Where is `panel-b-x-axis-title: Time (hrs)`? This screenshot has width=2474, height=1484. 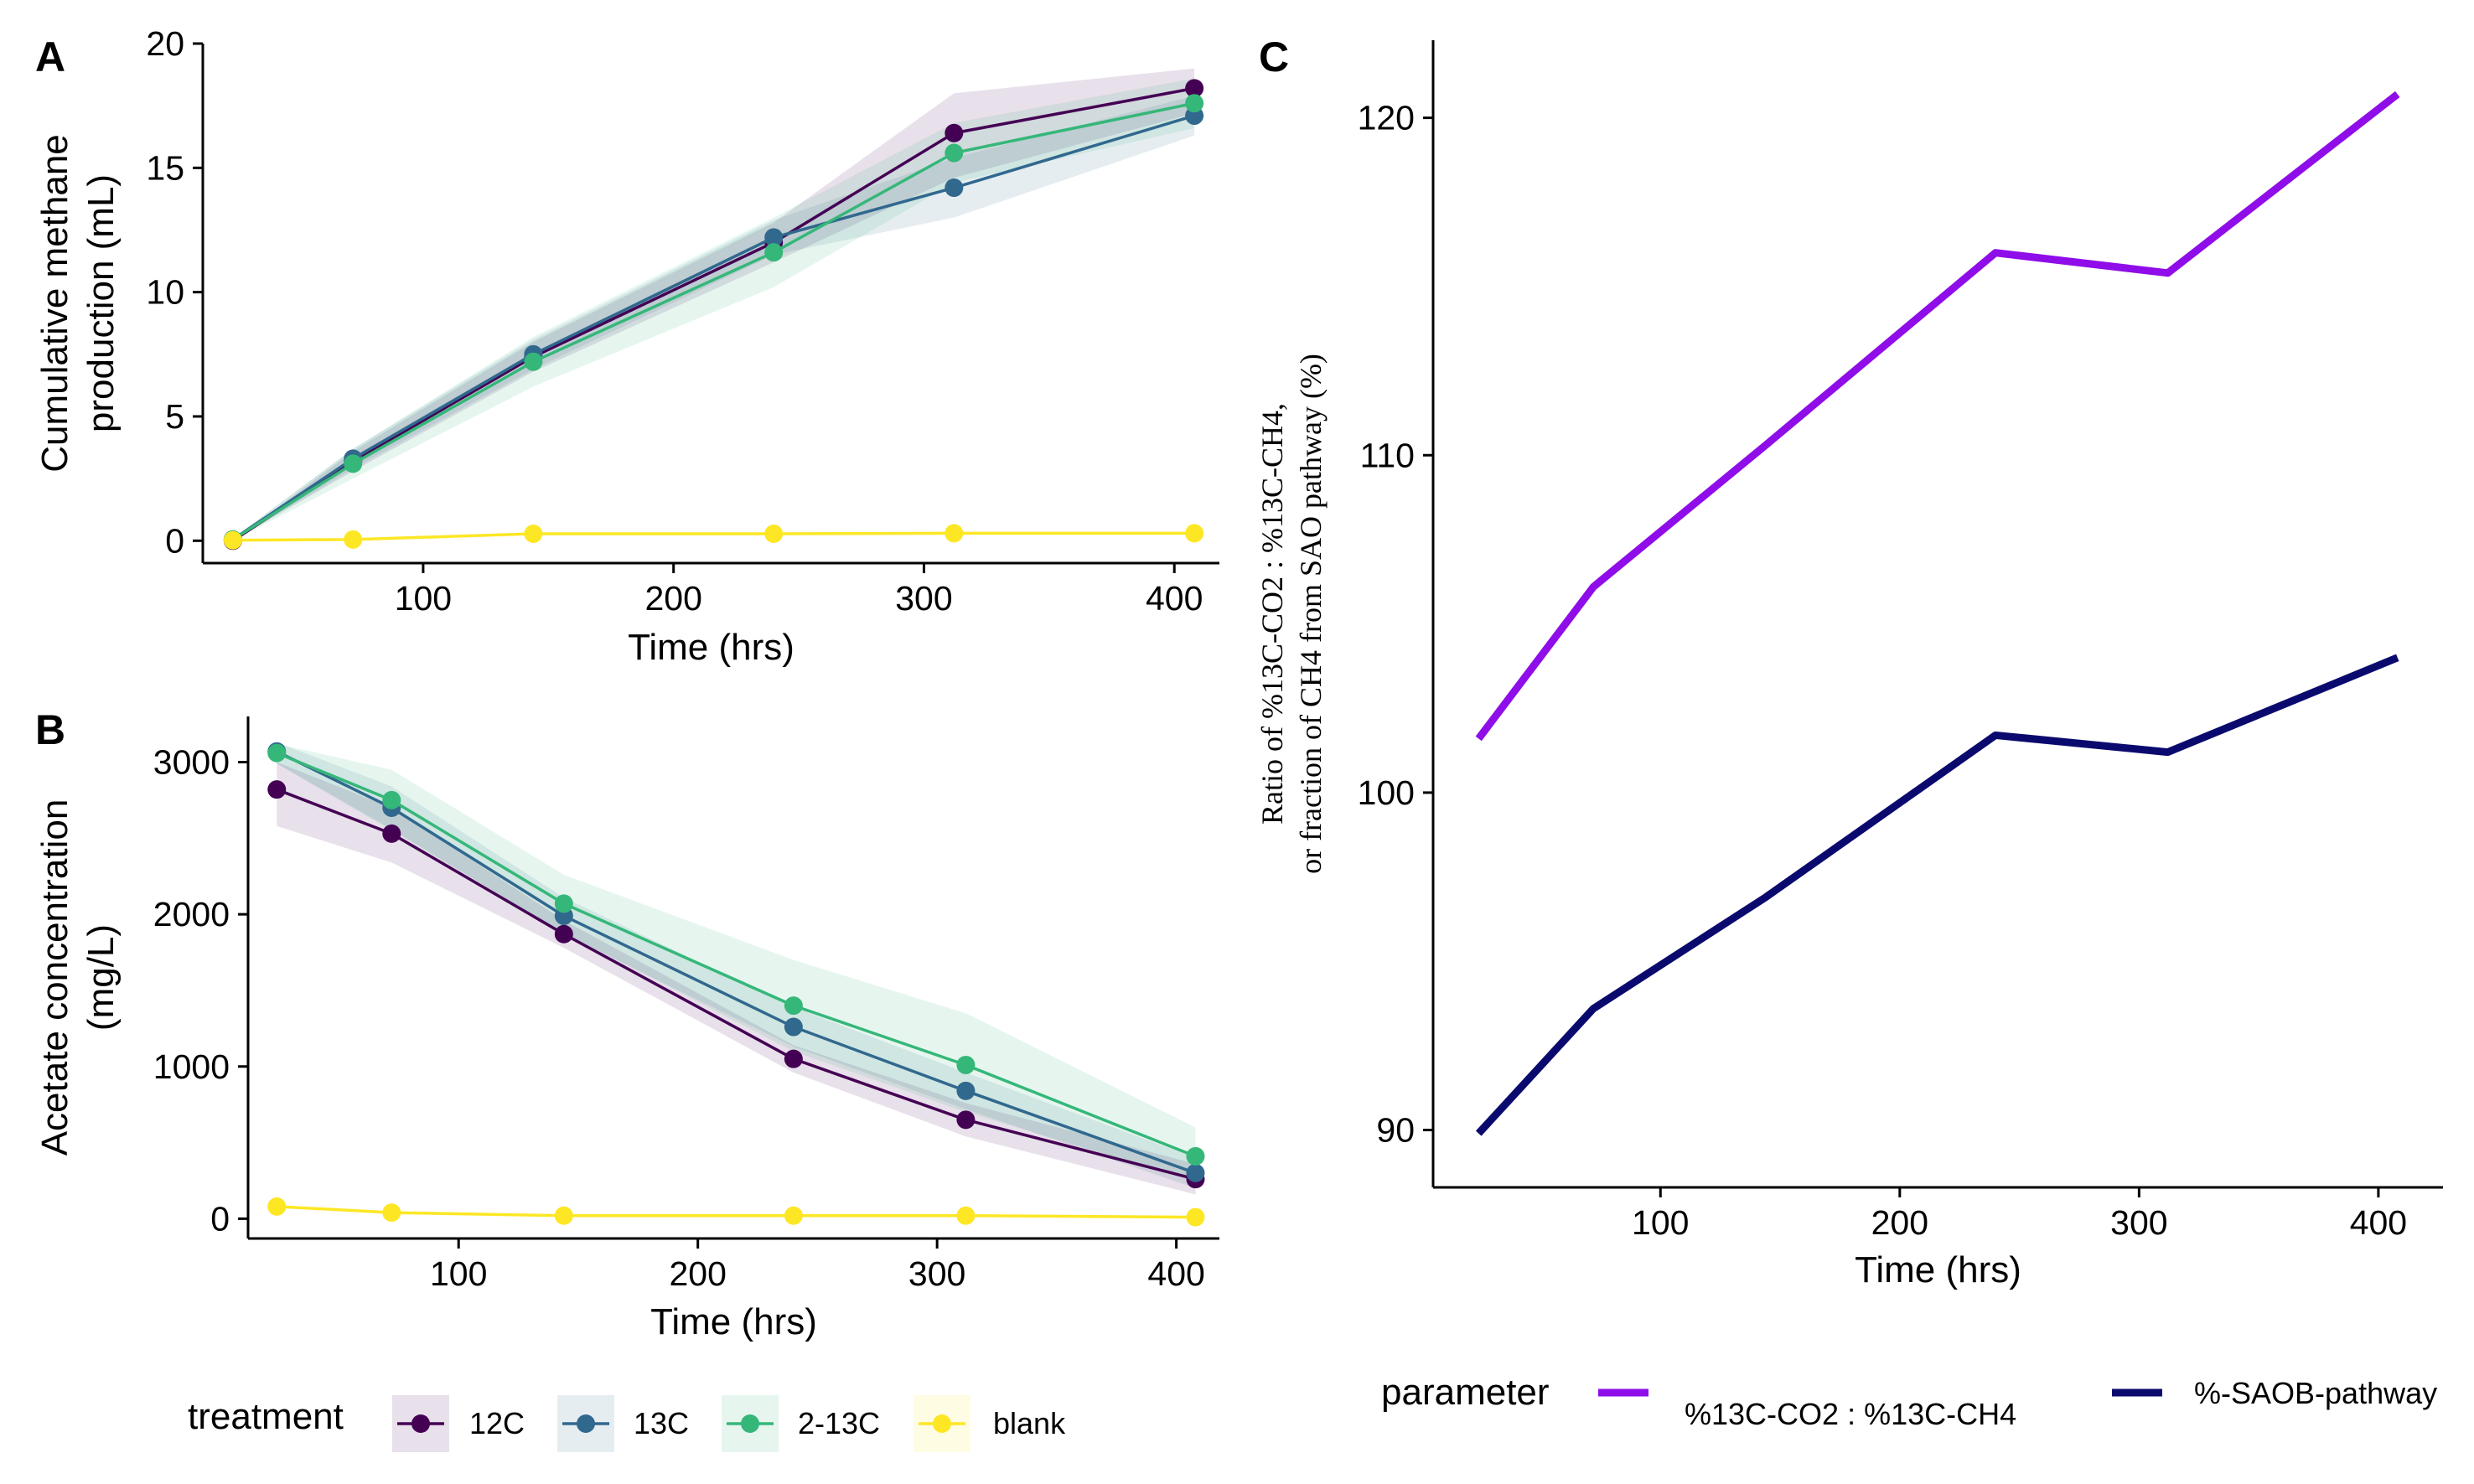 panel-b-x-axis-title: Time (hrs) is located at coordinates (733, 1322).